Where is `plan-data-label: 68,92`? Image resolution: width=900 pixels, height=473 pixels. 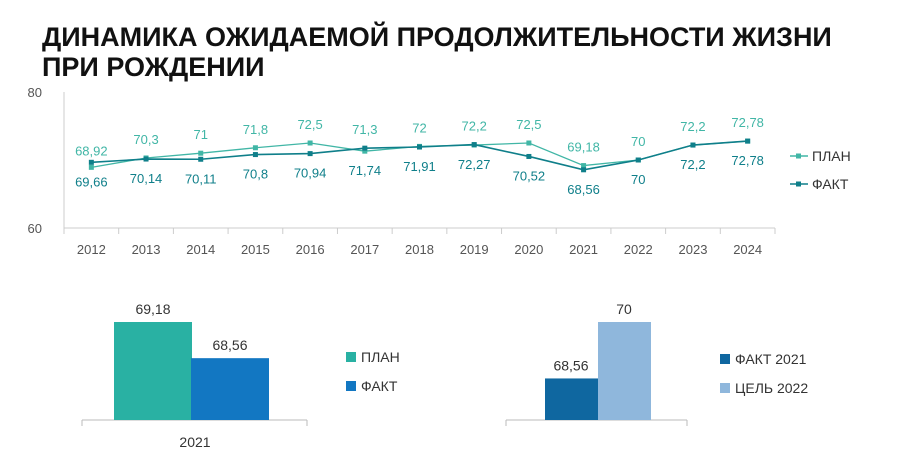
plan-data-label: 68,92 is located at coordinates (91, 150).